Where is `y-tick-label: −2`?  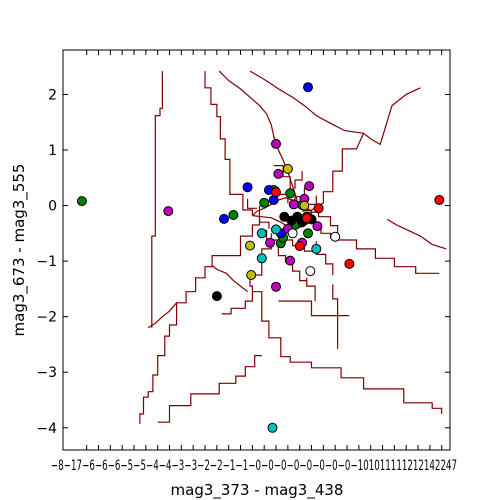 y-tick-label: −2 is located at coordinates (46, 318).